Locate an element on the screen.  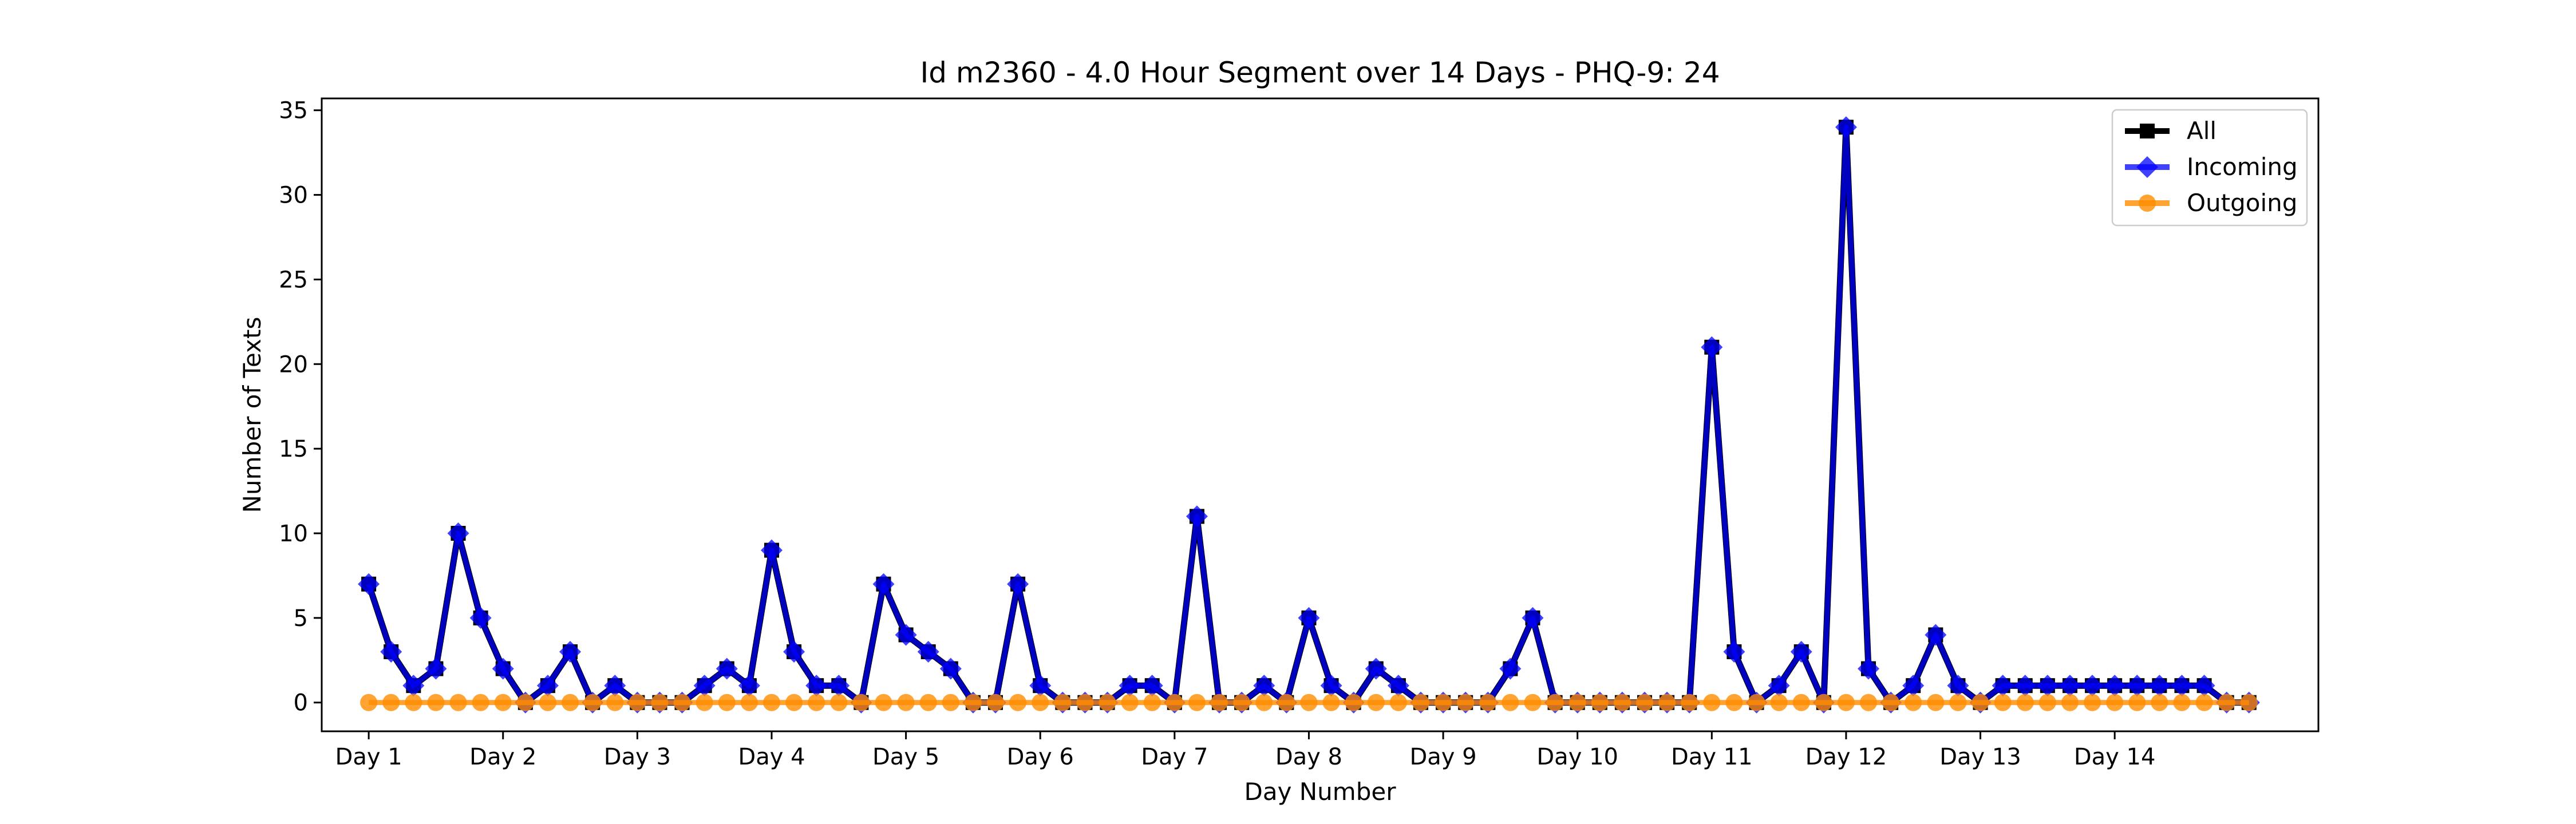
legend: All Incoming Outgoing is located at coordinates (2209, 168).